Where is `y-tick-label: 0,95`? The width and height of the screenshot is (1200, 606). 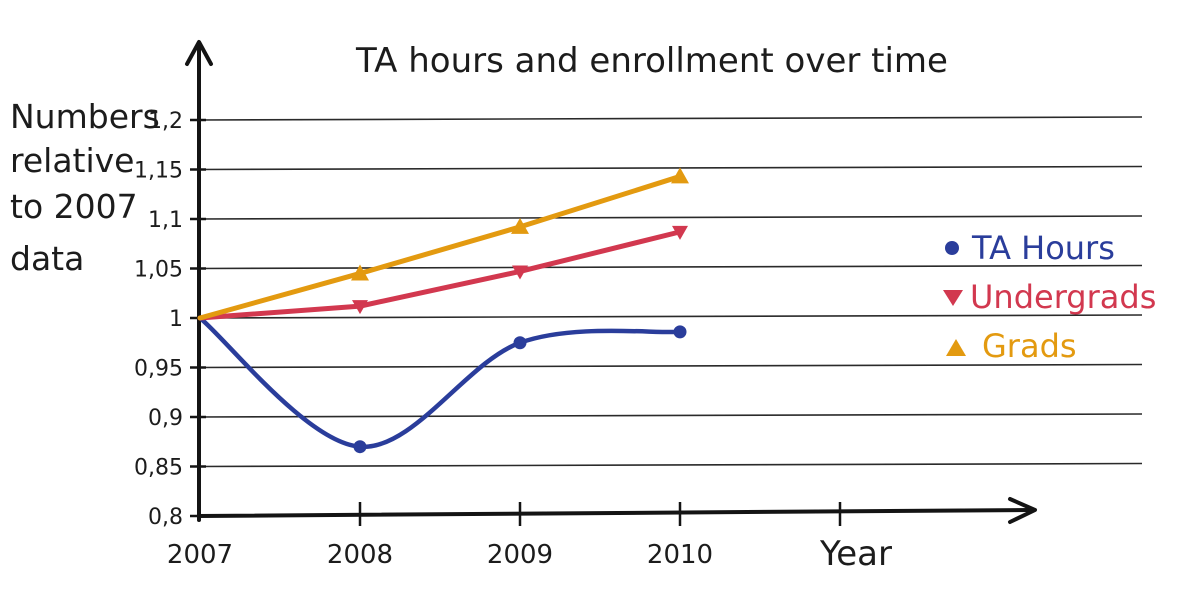
y-tick-label: 0,95 is located at coordinates (158, 369).